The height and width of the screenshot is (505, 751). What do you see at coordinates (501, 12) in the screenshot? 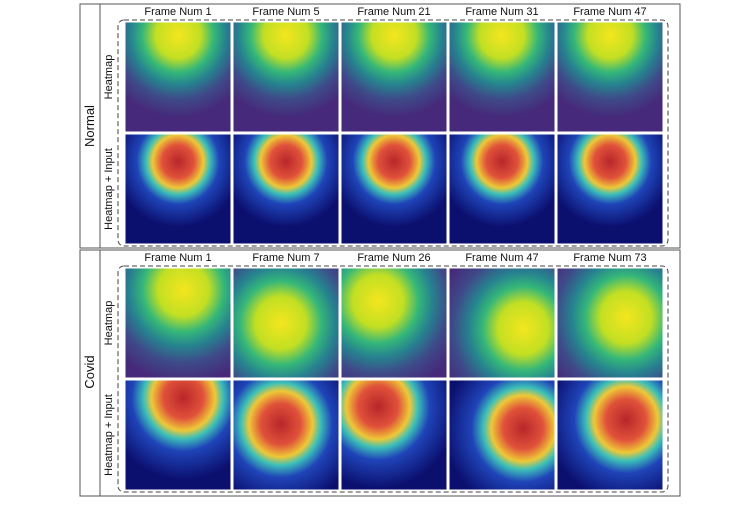
I see `column-title: Frame Num 31` at bounding box center [501, 12].